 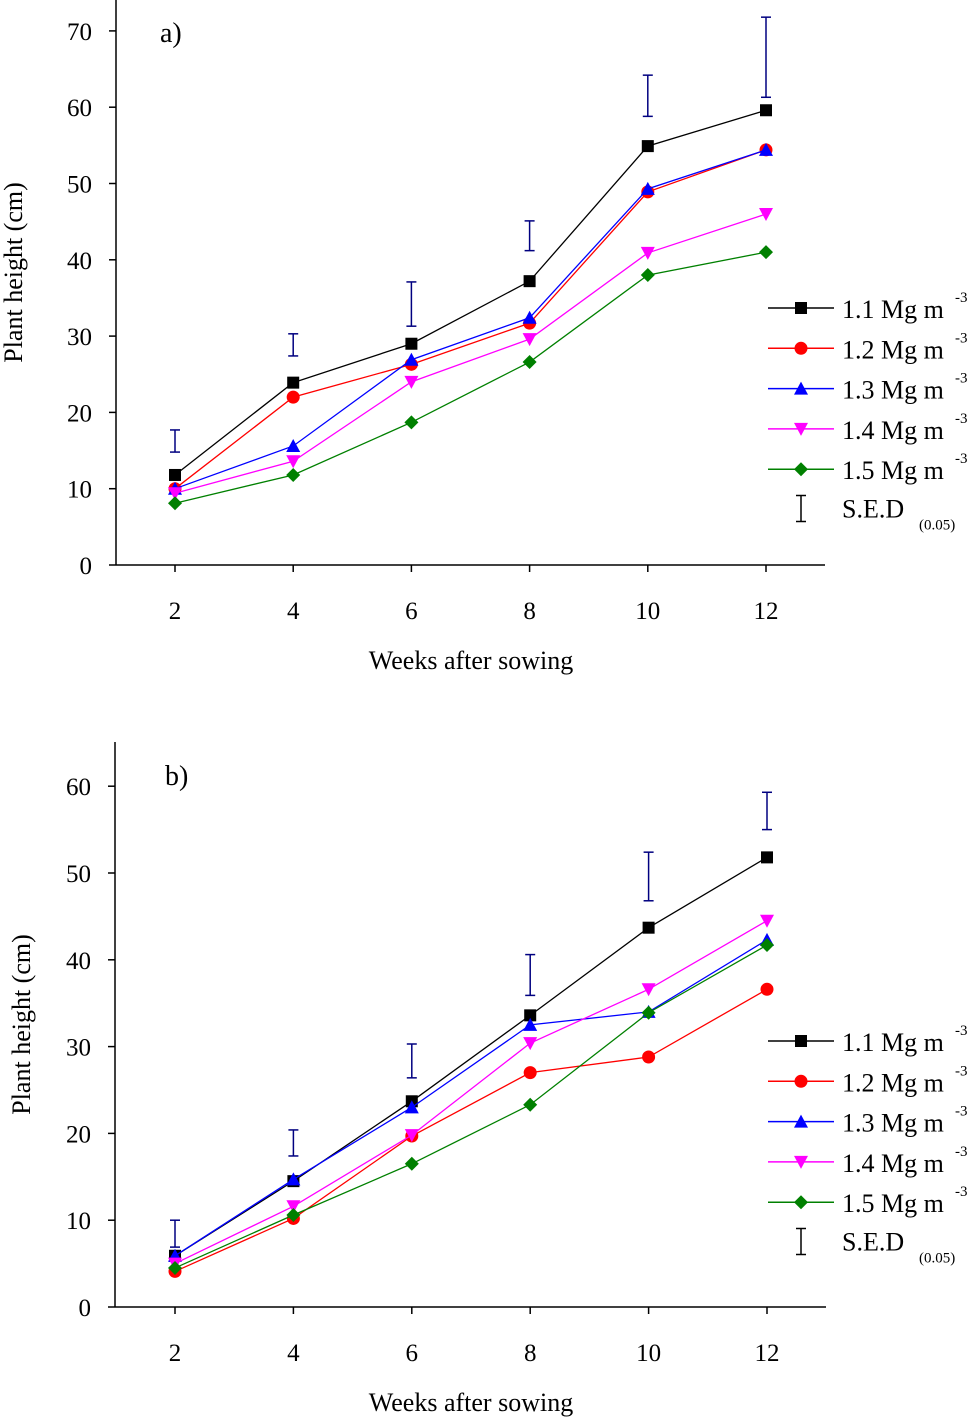 What do you see at coordinates (767, 1353) in the screenshot?
I see `x-tick-label: 12` at bounding box center [767, 1353].